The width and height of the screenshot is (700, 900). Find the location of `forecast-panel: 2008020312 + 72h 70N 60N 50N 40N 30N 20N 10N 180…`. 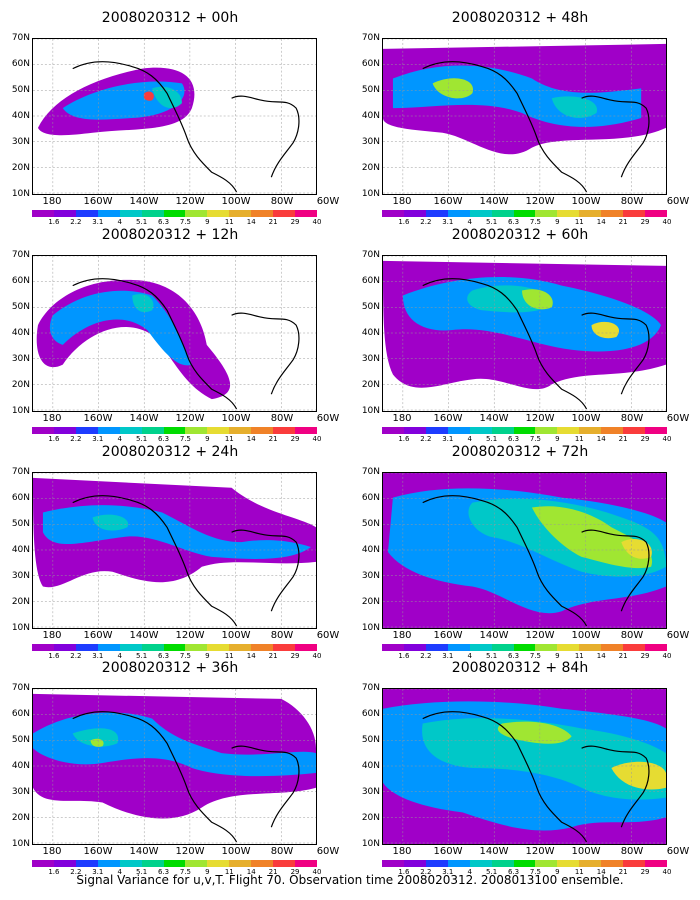

forecast-panel: 2008020312 + 72h 70N 60N 50N 40N 30N 20N 10N 180… is located at coordinates (520, 551).